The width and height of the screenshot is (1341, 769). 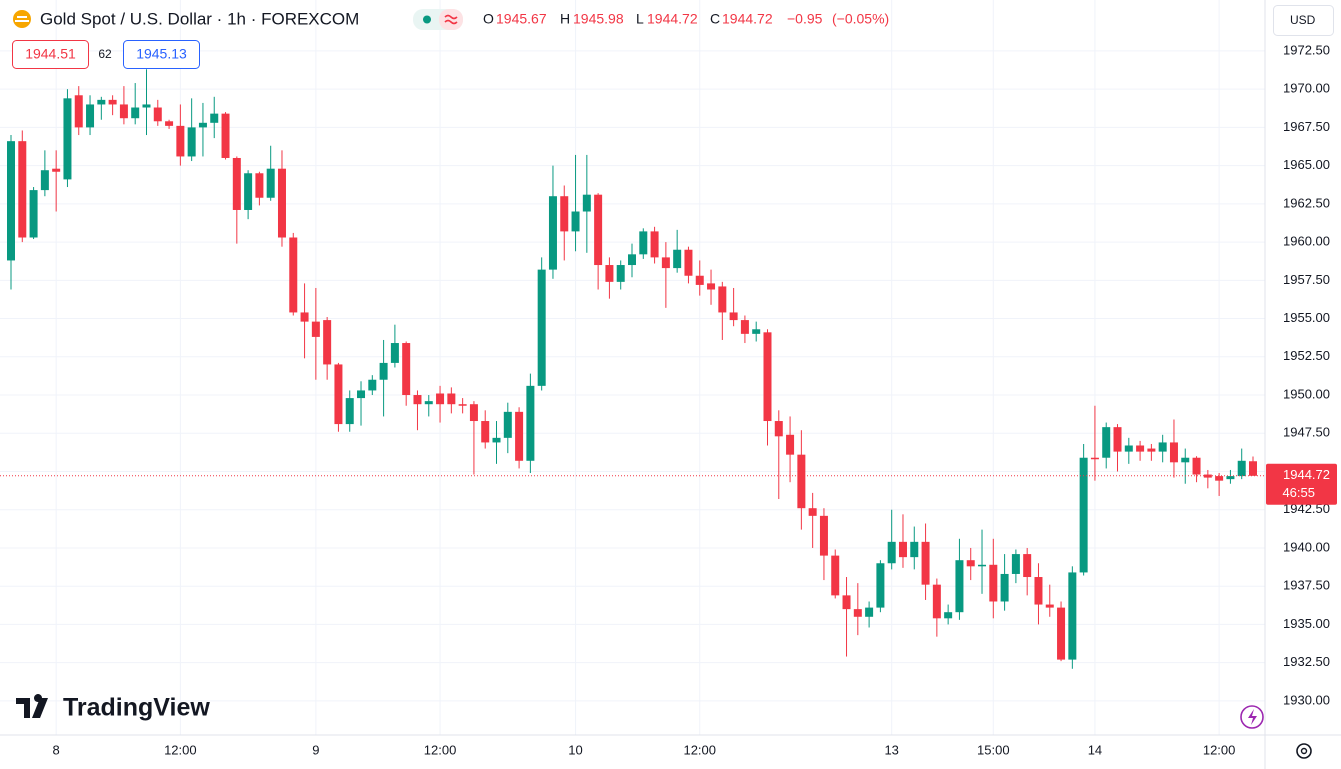 What do you see at coordinates (32, 706) in the screenshot?
I see `brand-logo` at bounding box center [32, 706].